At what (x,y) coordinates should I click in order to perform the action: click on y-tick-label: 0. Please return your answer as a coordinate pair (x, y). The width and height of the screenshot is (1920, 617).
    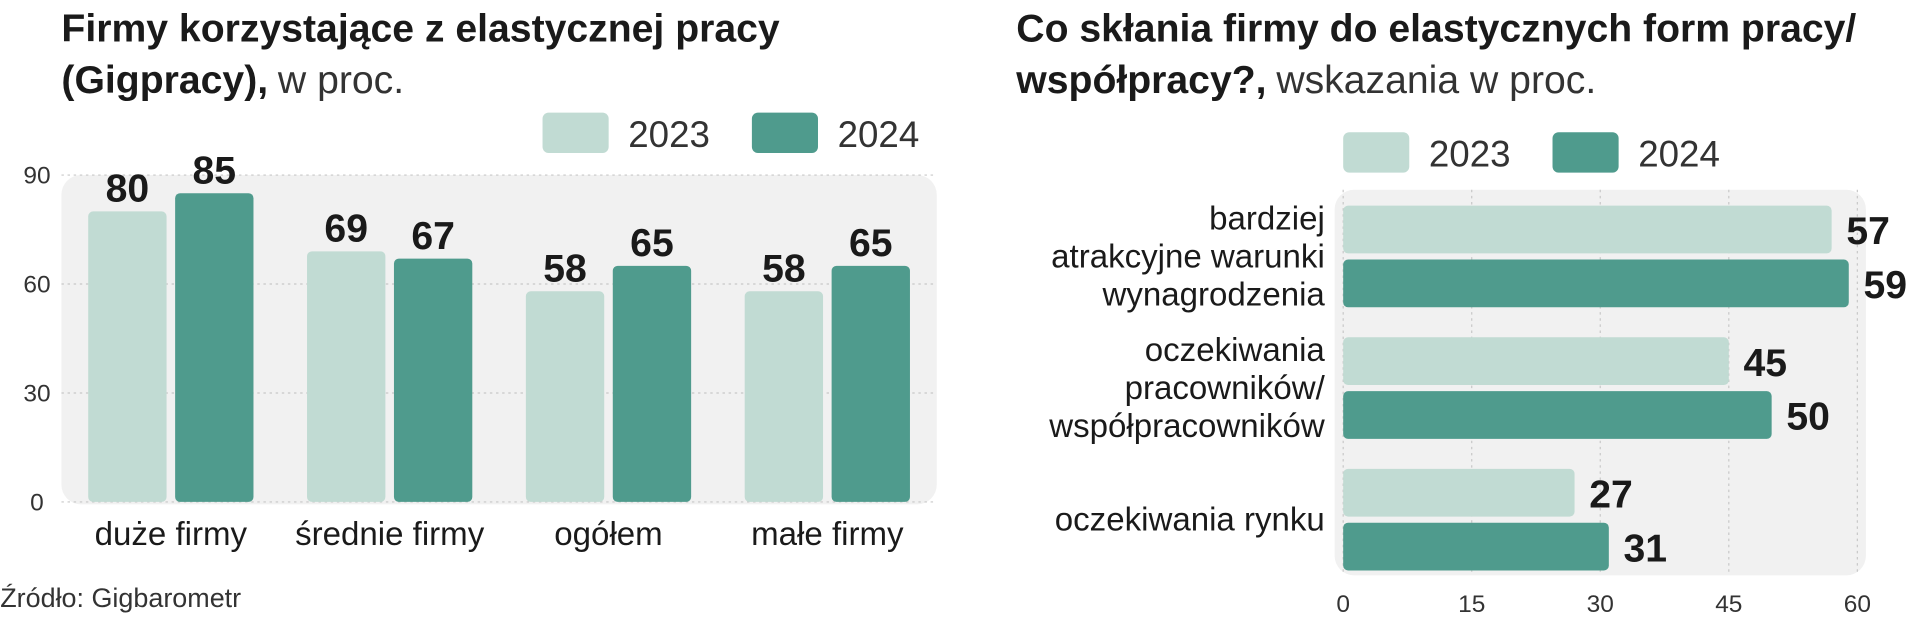
    Looking at the image, I should click on (37, 502).